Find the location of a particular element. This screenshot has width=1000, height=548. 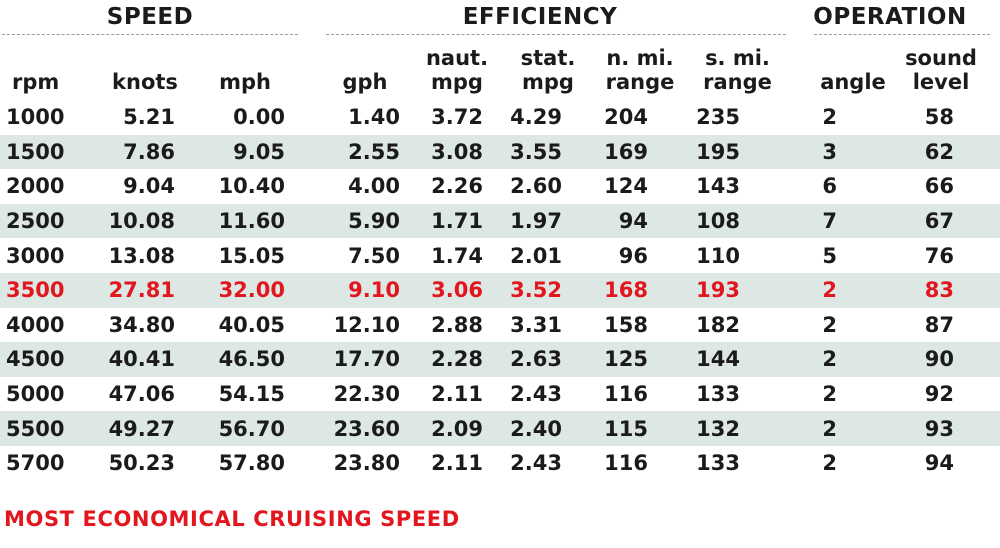

cell-n-mi-range: 168 is located at coordinates (624, 290).